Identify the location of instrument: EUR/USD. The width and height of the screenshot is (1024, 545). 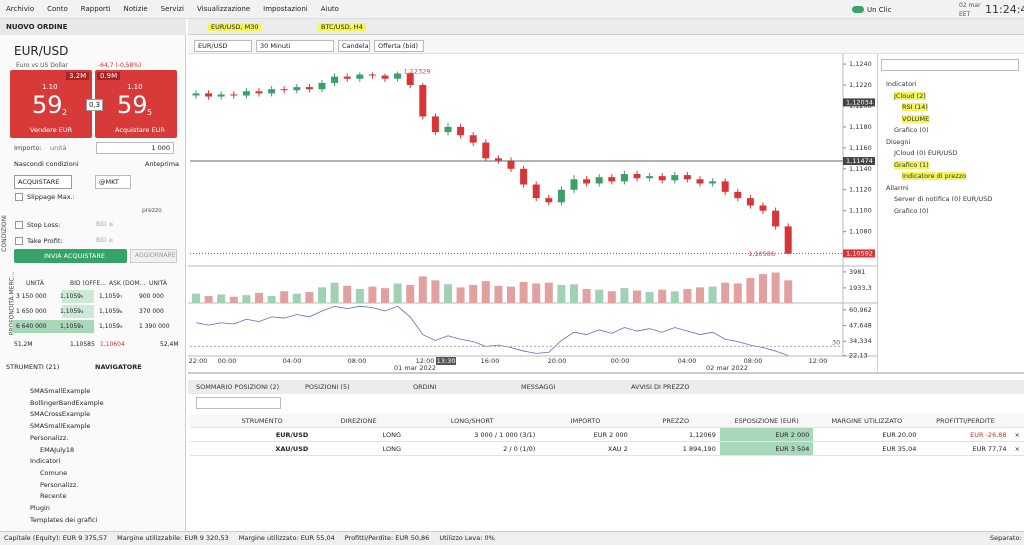
(41, 51).